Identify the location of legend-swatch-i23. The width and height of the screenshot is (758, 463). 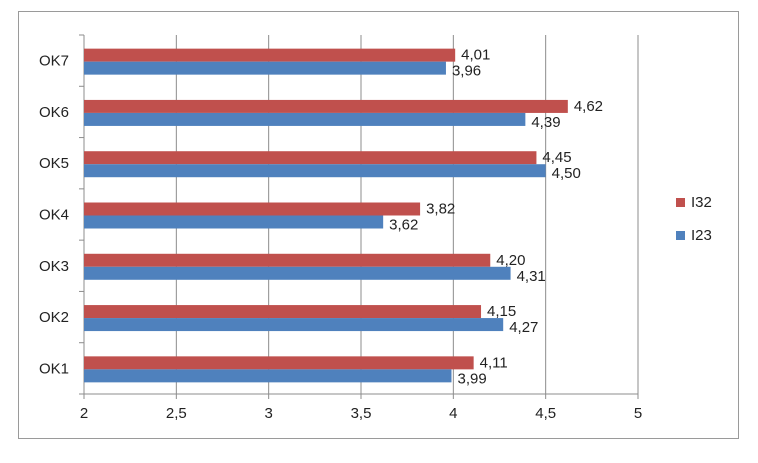
(680, 235).